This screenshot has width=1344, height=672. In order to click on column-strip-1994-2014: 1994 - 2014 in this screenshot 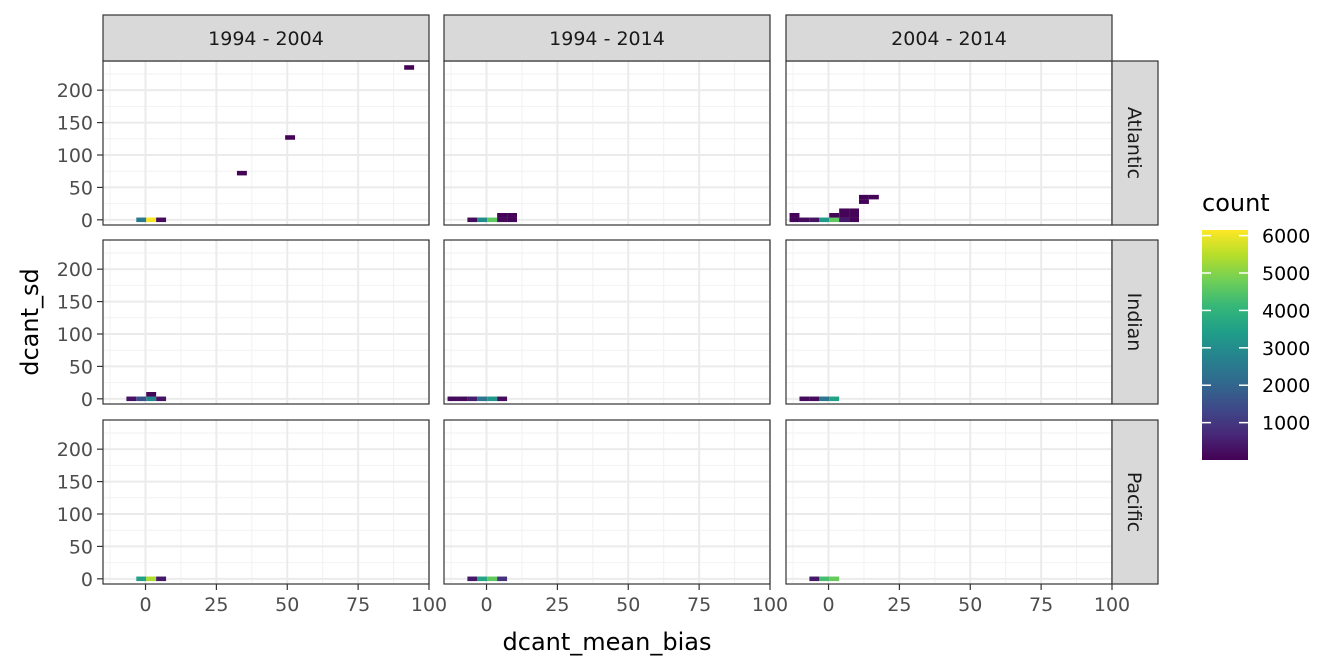, I will do `click(607, 38)`.